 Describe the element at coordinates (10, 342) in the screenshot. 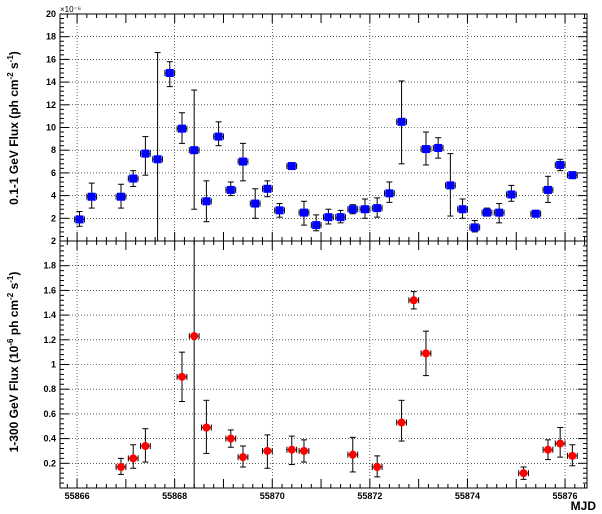

I see `axis-title-superscript: -6` at that location.